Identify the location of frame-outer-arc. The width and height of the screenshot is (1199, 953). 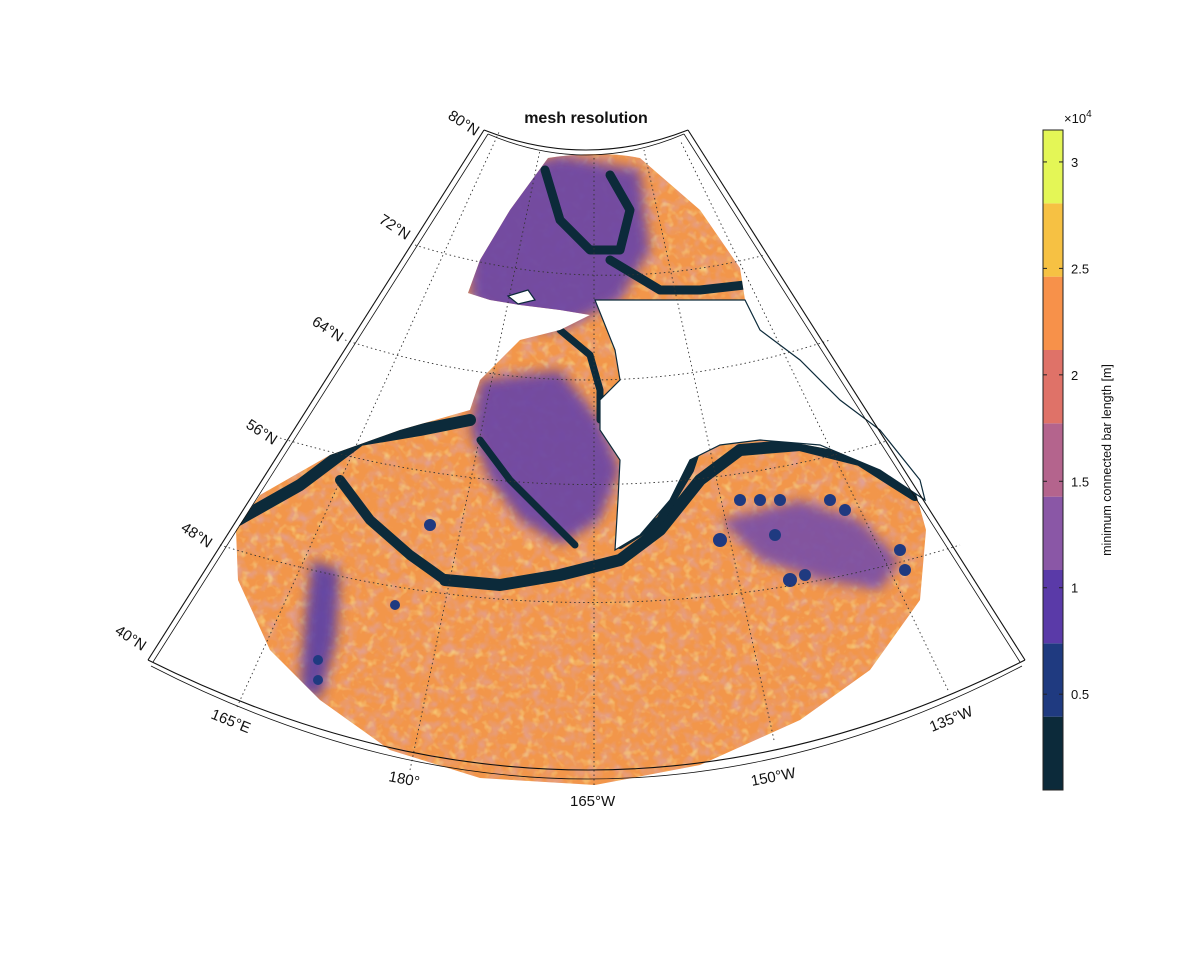
(586, 715).